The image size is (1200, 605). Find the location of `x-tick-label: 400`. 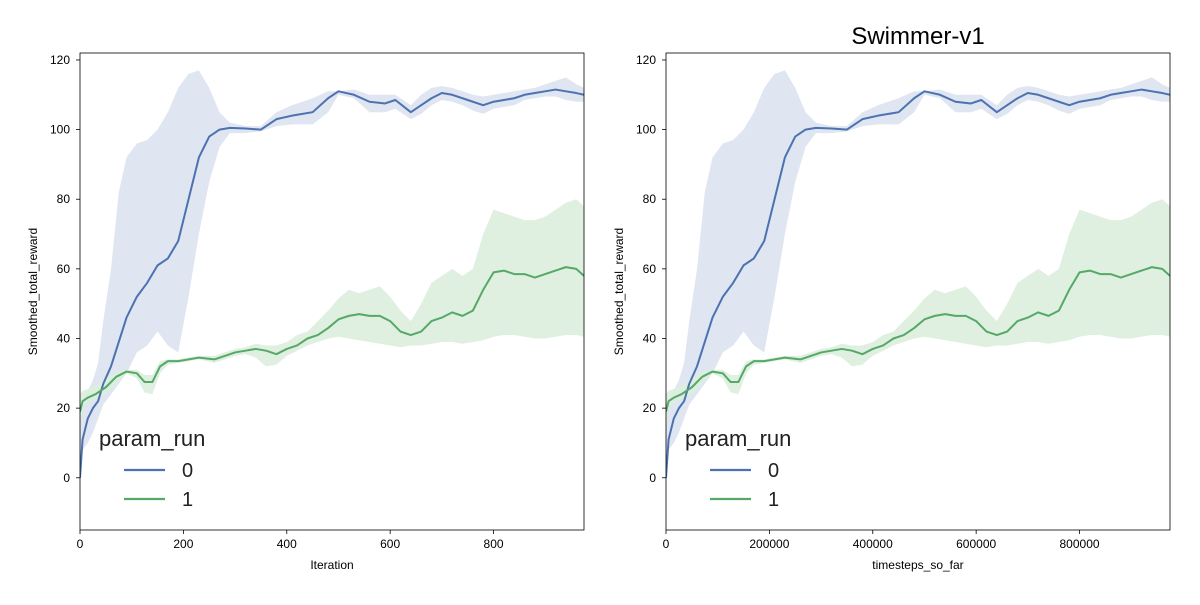

x-tick-label: 400 is located at coordinates (287, 544).